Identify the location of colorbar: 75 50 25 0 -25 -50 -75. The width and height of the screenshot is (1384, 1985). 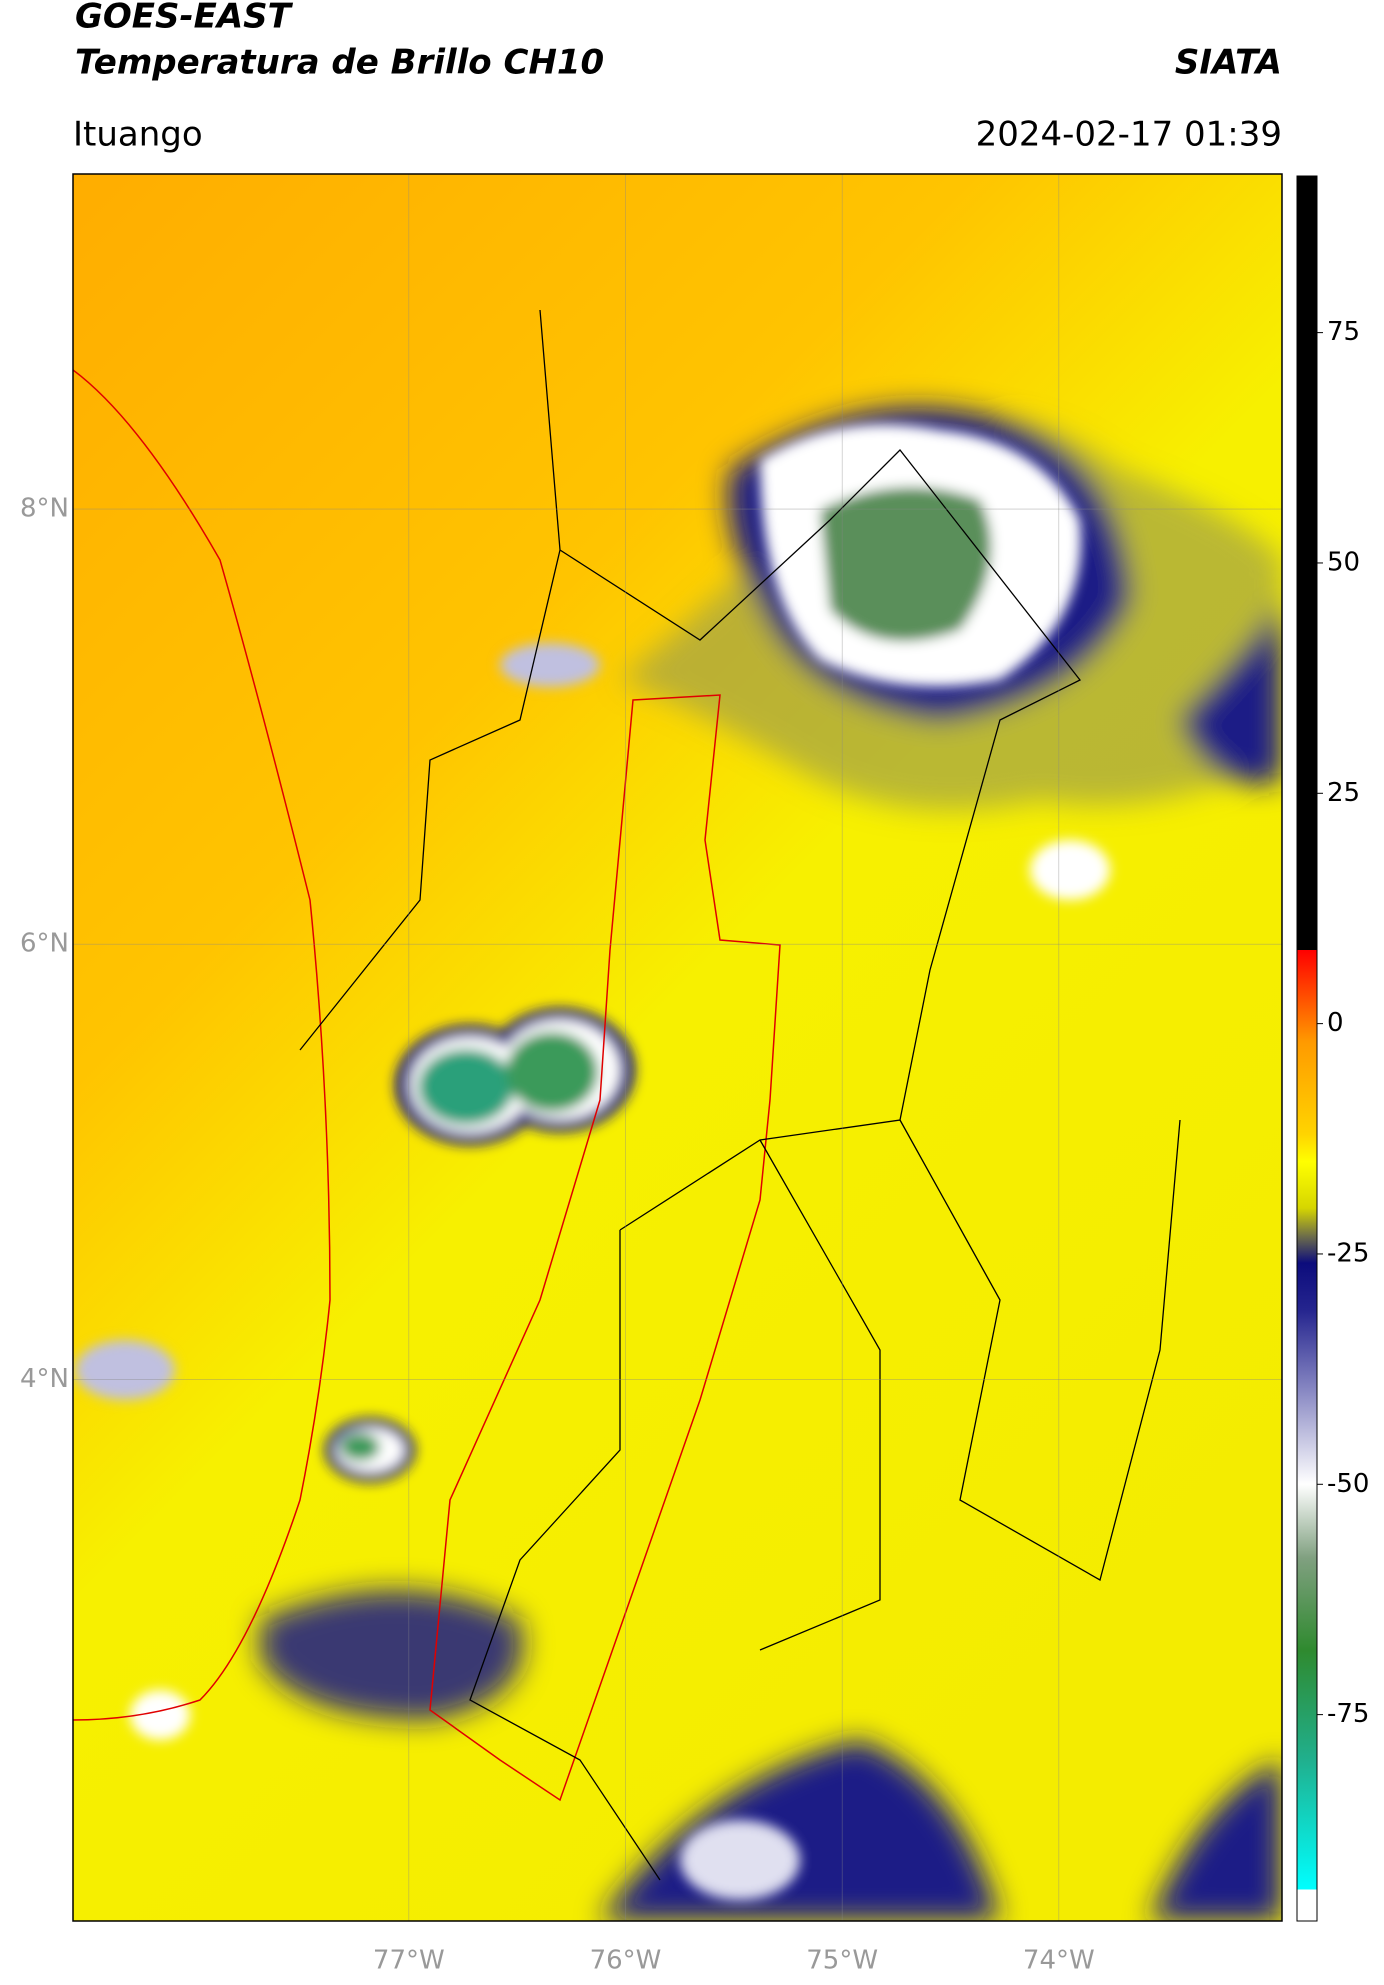
(1332, 1048).